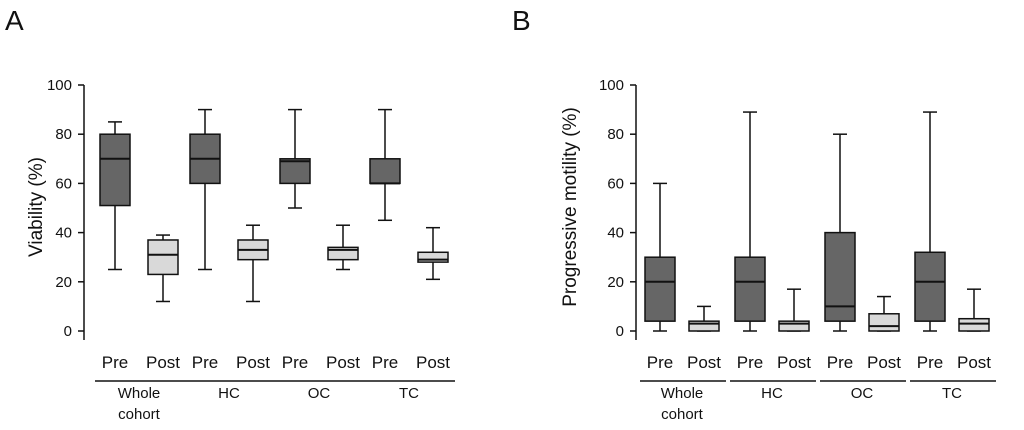  I want to click on panel-a-y-axis-label: Viability (%), so click(36, 207).